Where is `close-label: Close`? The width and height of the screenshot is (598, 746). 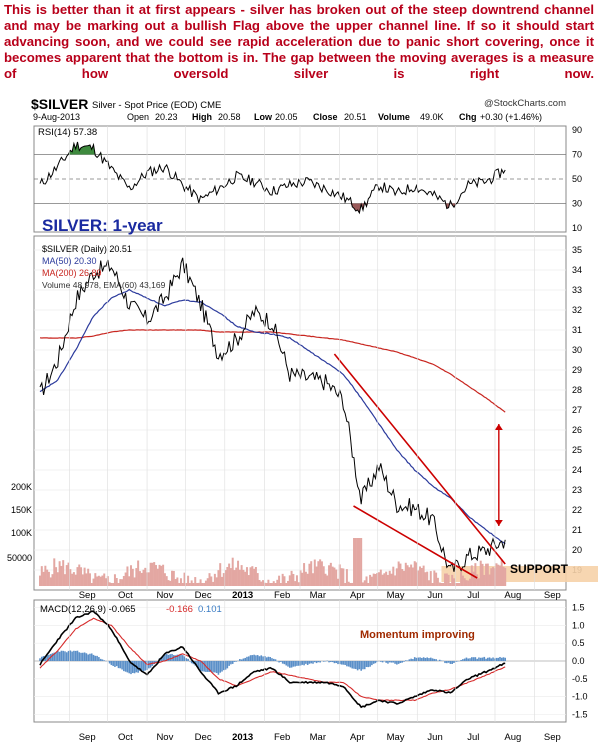
close-label: Close is located at coordinates (325, 117).